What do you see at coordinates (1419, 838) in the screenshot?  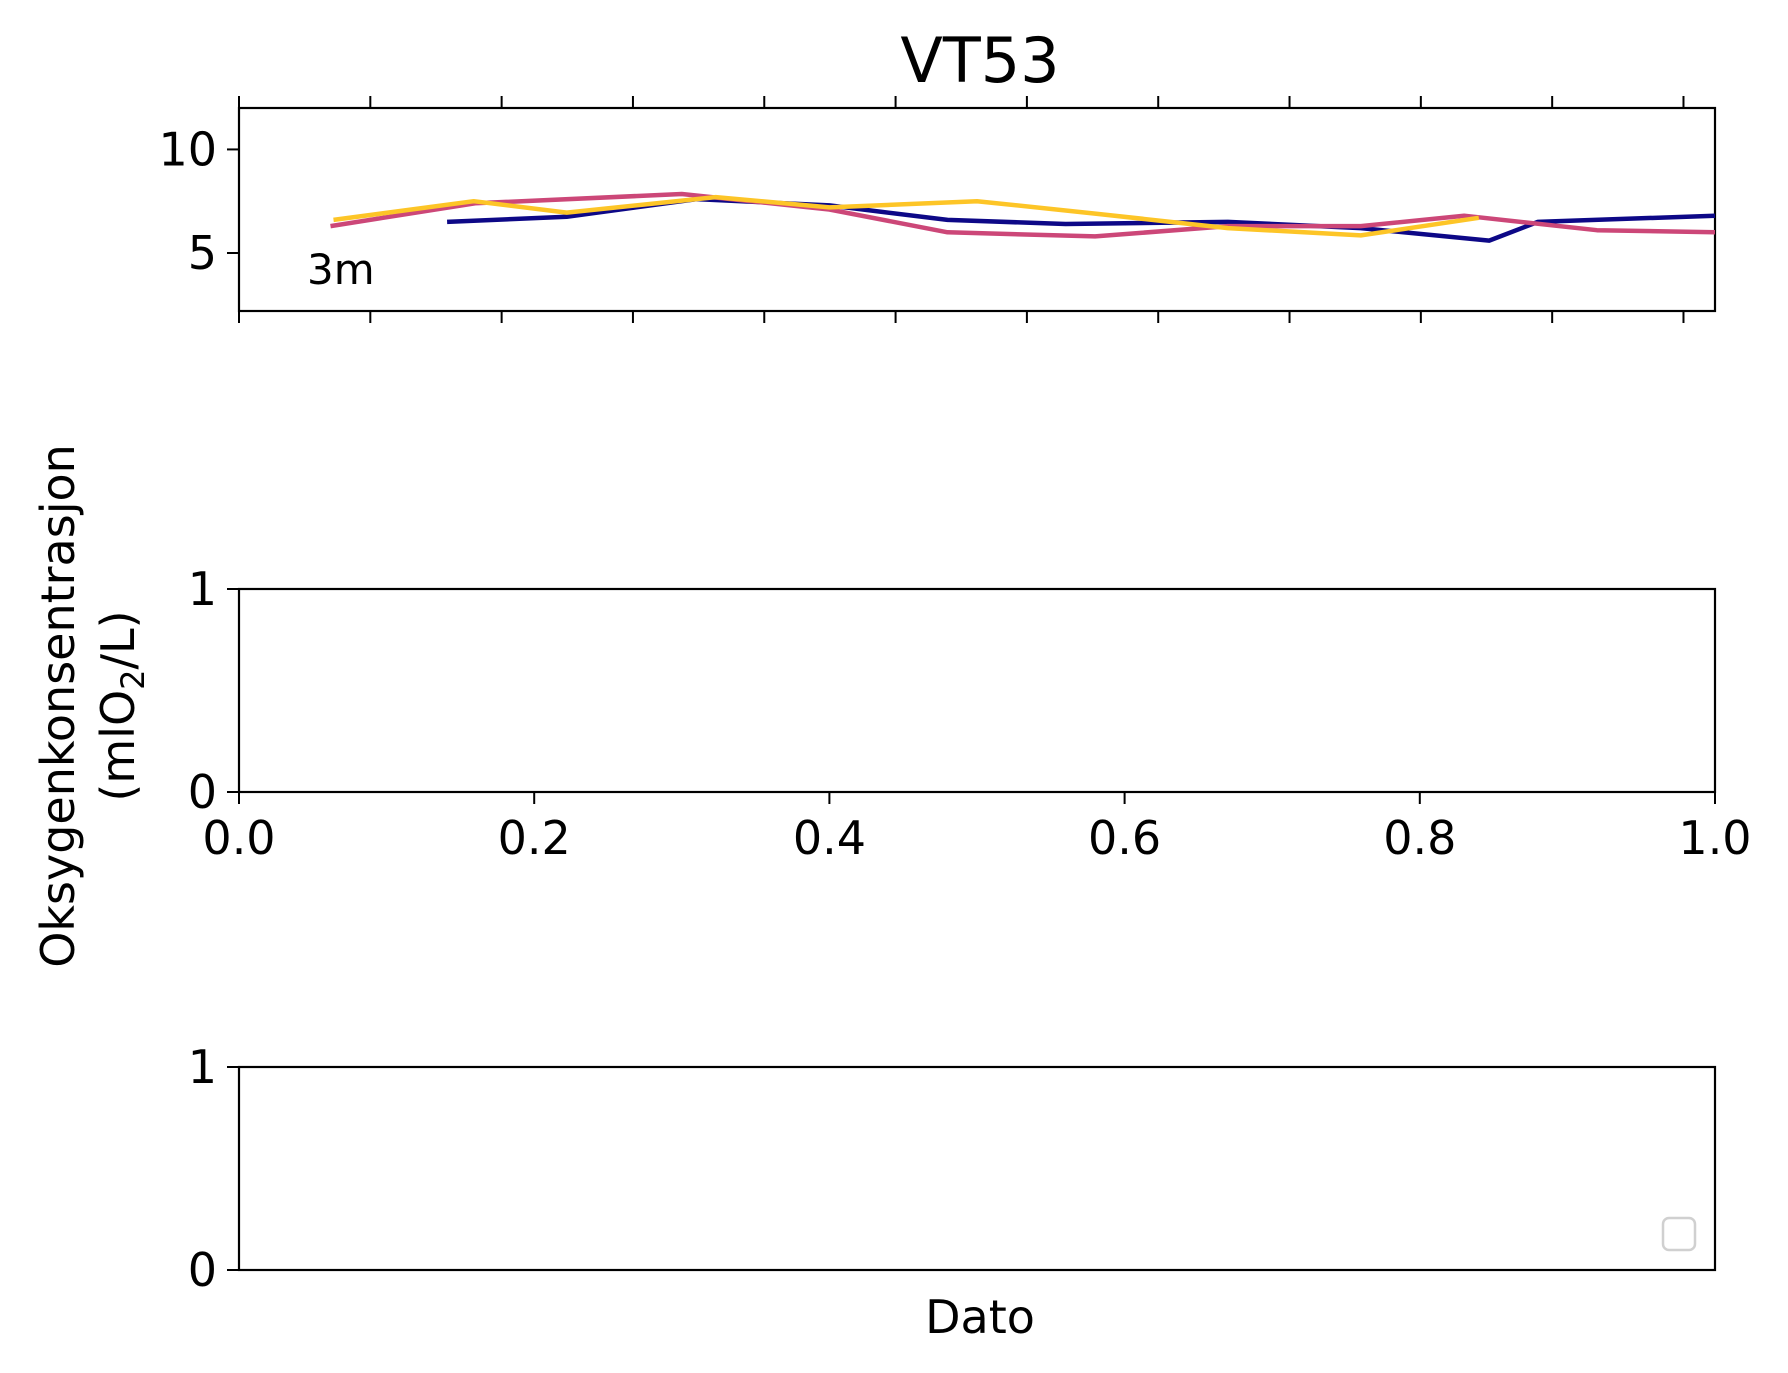 I see `x-tick-label: 0.8` at bounding box center [1419, 838].